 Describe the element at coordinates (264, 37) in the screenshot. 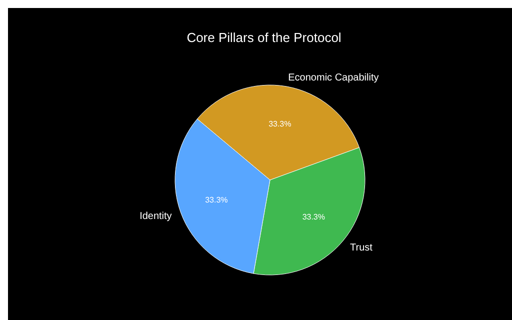

I see `chart-title: Core Pillars of the Protocol` at that location.